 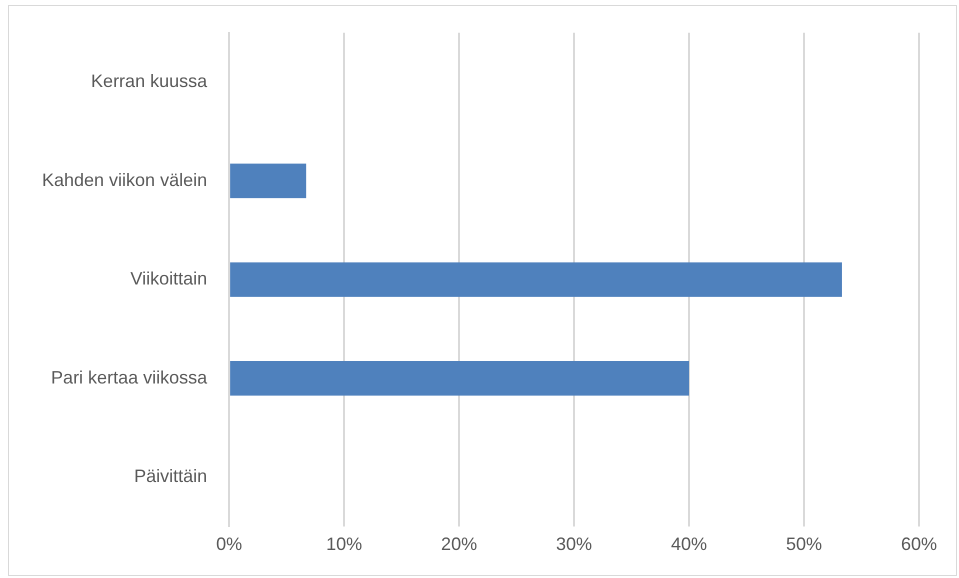 What do you see at coordinates (804, 544) in the screenshot?
I see `x-tick-label: 50%` at bounding box center [804, 544].